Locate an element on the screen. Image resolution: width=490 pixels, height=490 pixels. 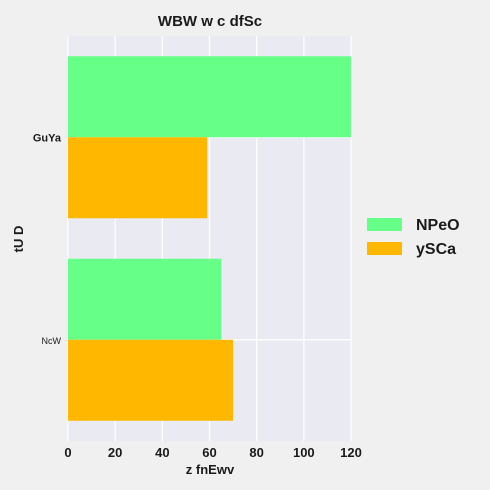
bar-ysca-guya is located at coordinates (138, 178).